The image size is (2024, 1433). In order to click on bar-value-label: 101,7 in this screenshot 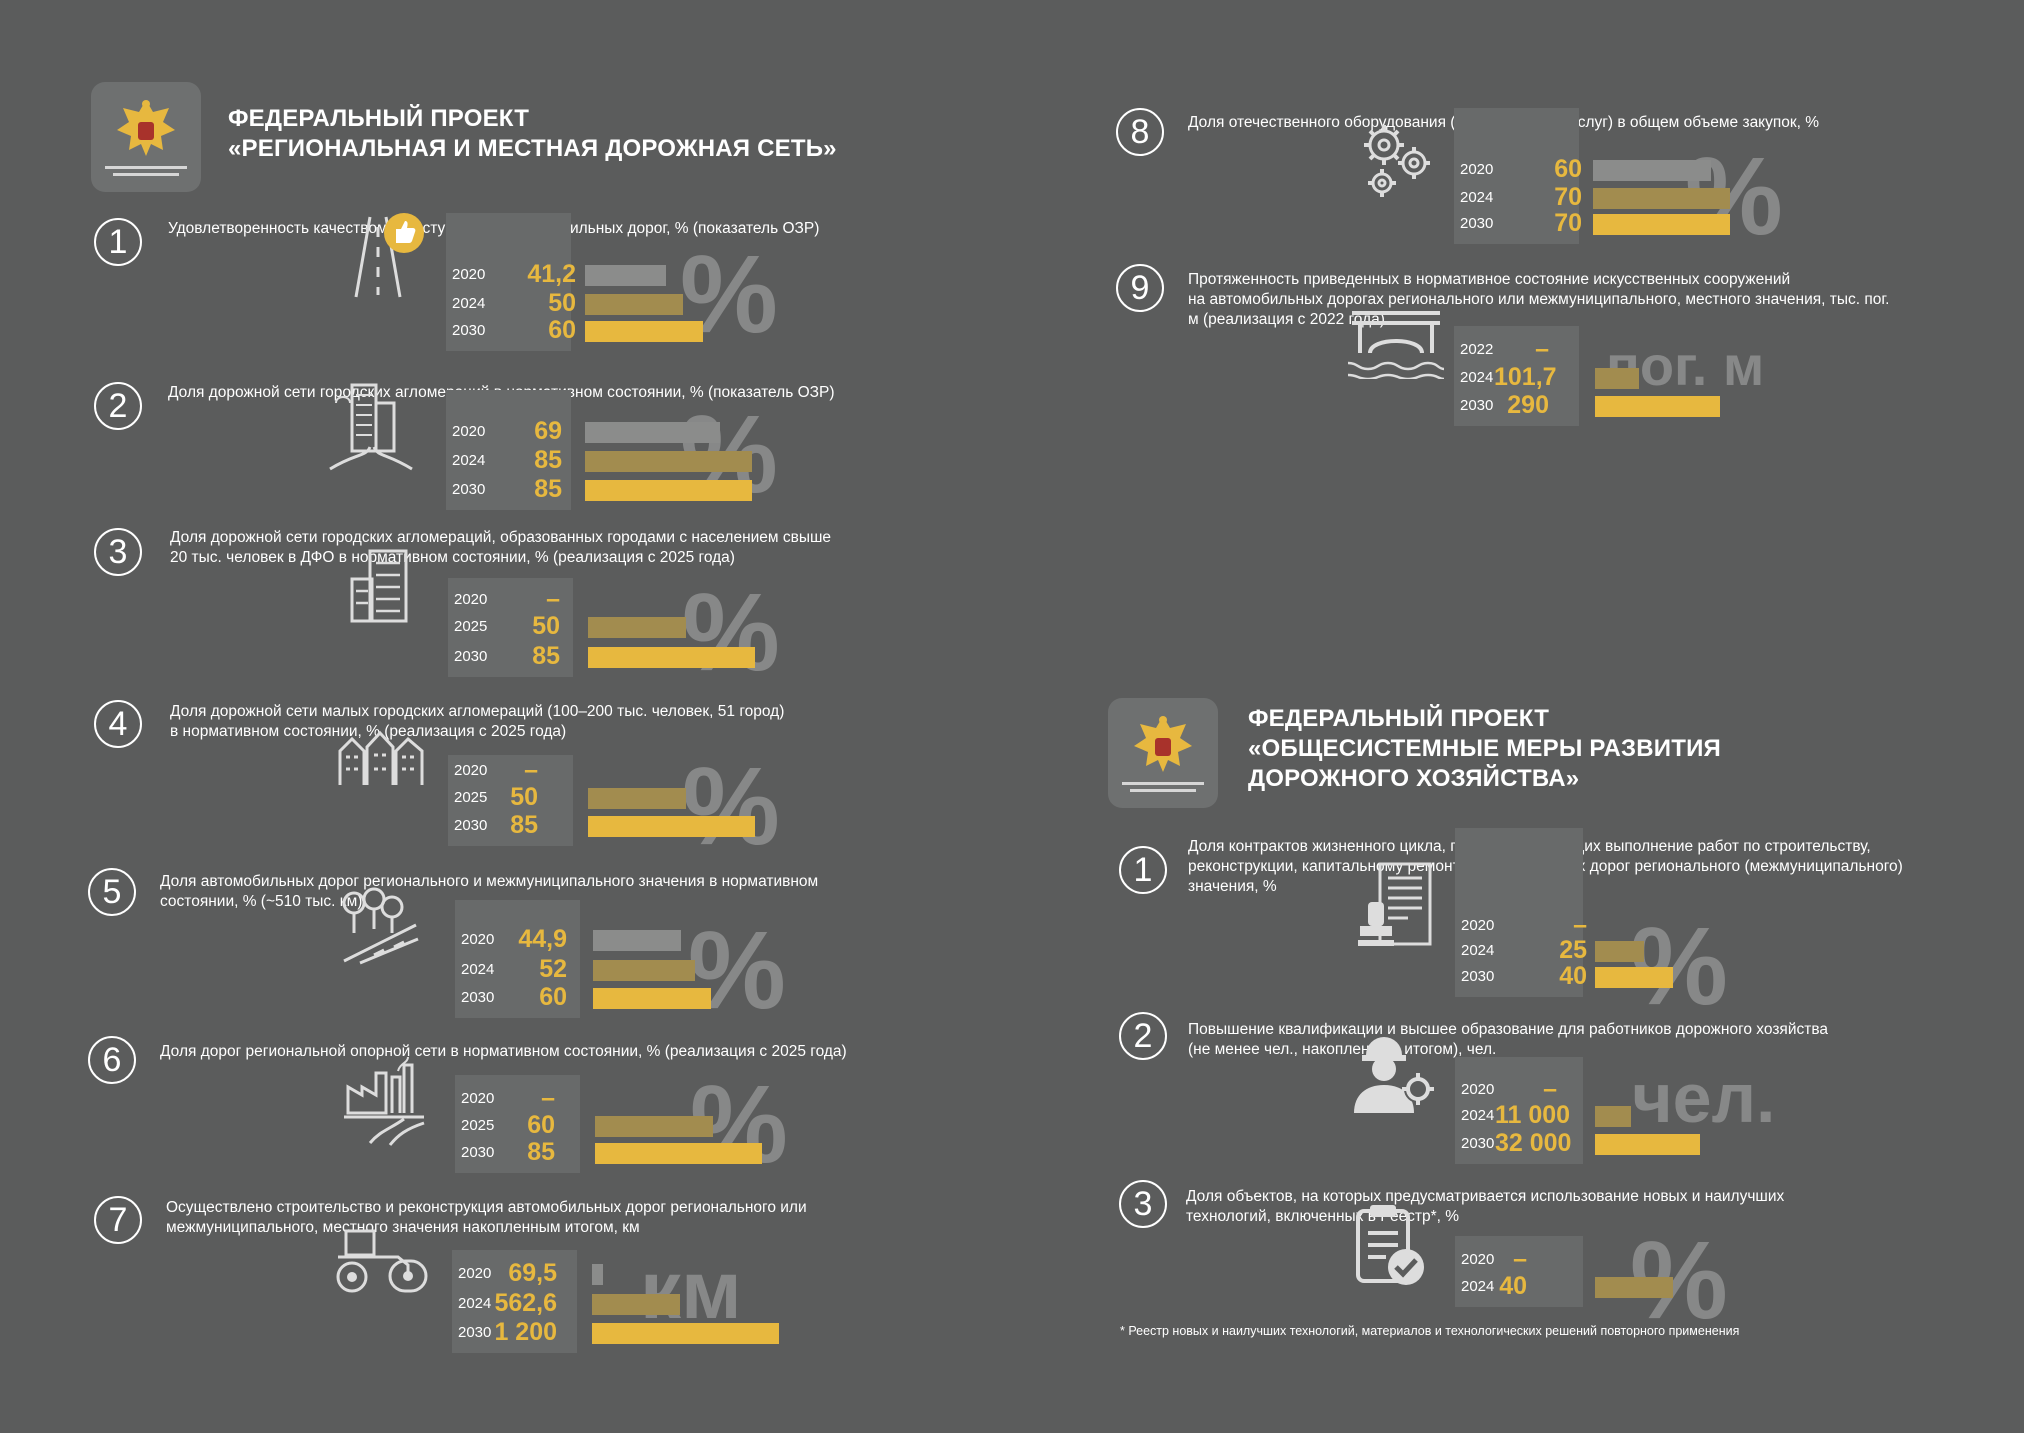, I will do `click(1525, 377)`.